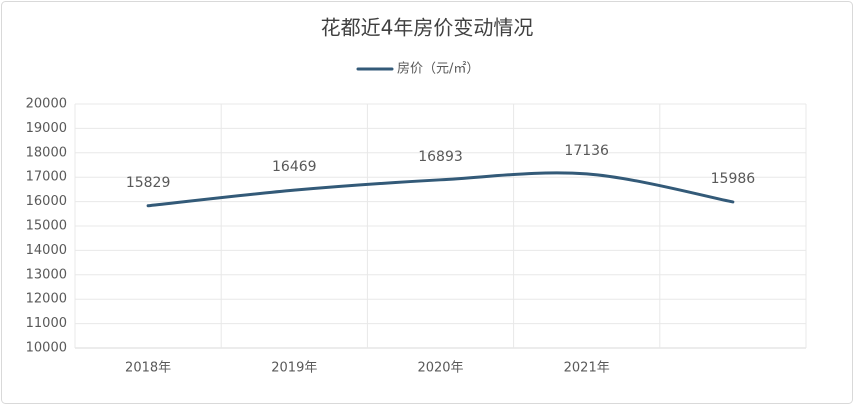 This screenshot has height=413, width=854. What do you see at coordinates (587, 368) in the screenshot?
I see `x-tick-label: 2021年` at bounding box center [587, 368].